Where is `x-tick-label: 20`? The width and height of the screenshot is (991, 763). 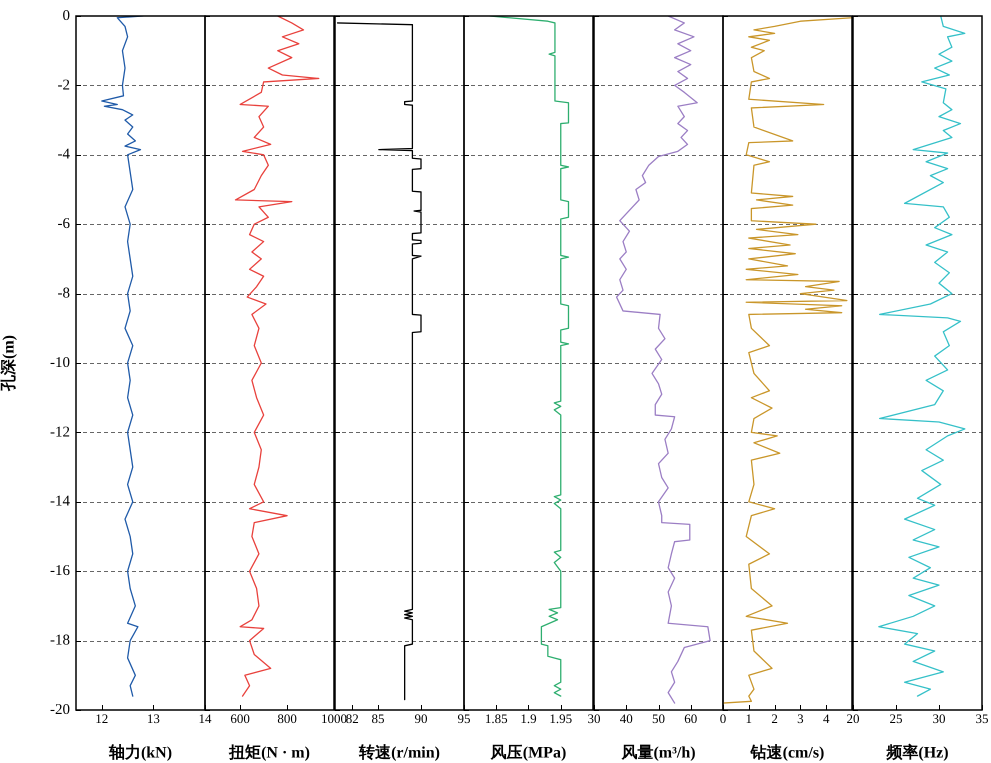
x-tick-label: 20 is located at coordinates (853, 718).